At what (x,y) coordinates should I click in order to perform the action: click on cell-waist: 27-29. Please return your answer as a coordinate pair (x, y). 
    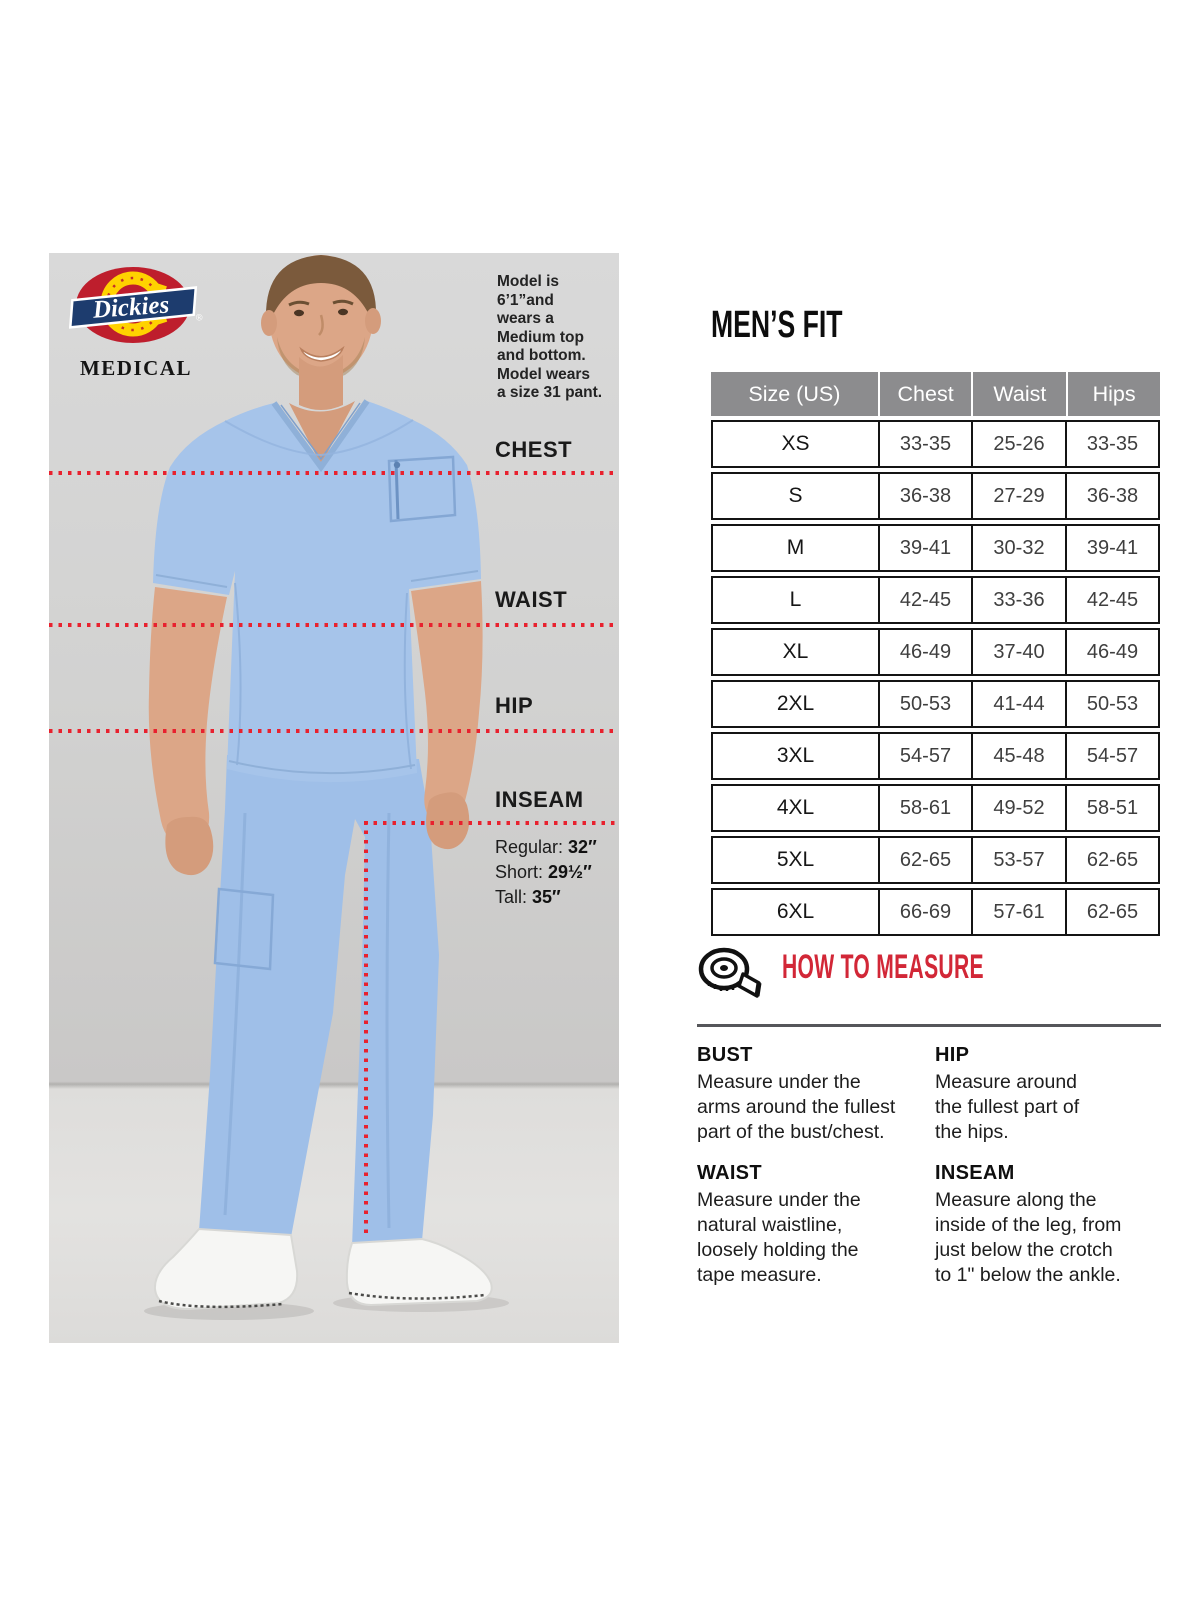
    Looking at the image, I should click on (1018, 496).